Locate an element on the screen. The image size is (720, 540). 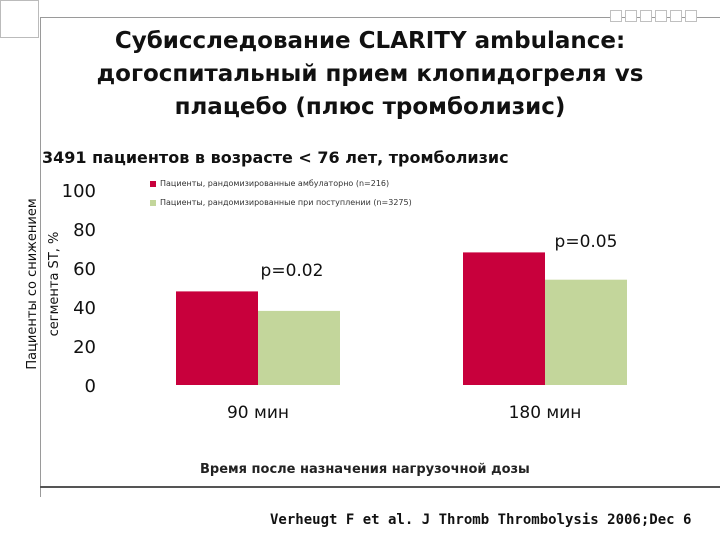
corner-box is located at coordinates (19, 19).